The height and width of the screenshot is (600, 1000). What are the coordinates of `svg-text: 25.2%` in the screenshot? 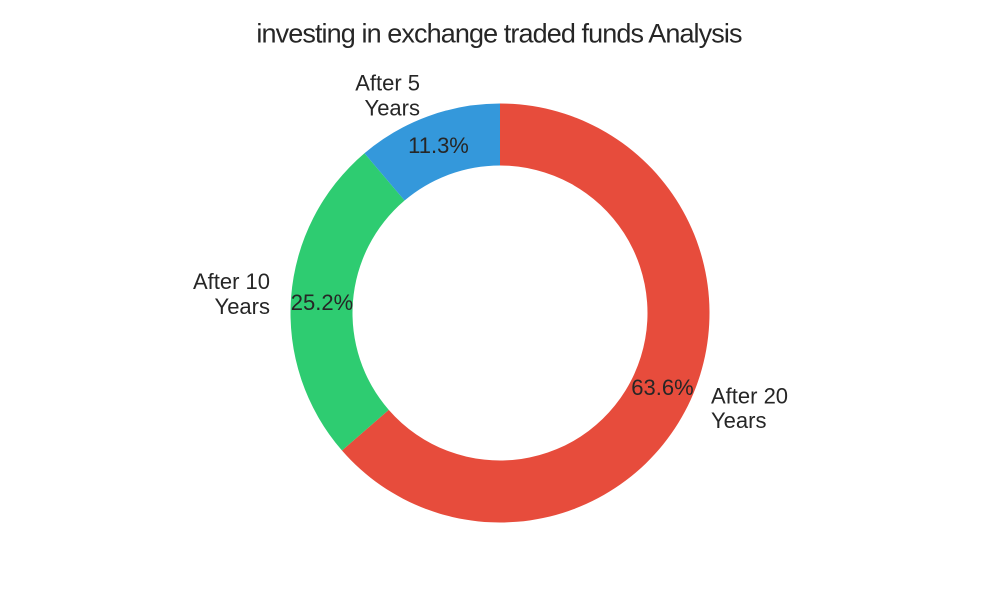 It's located at (322, 302).